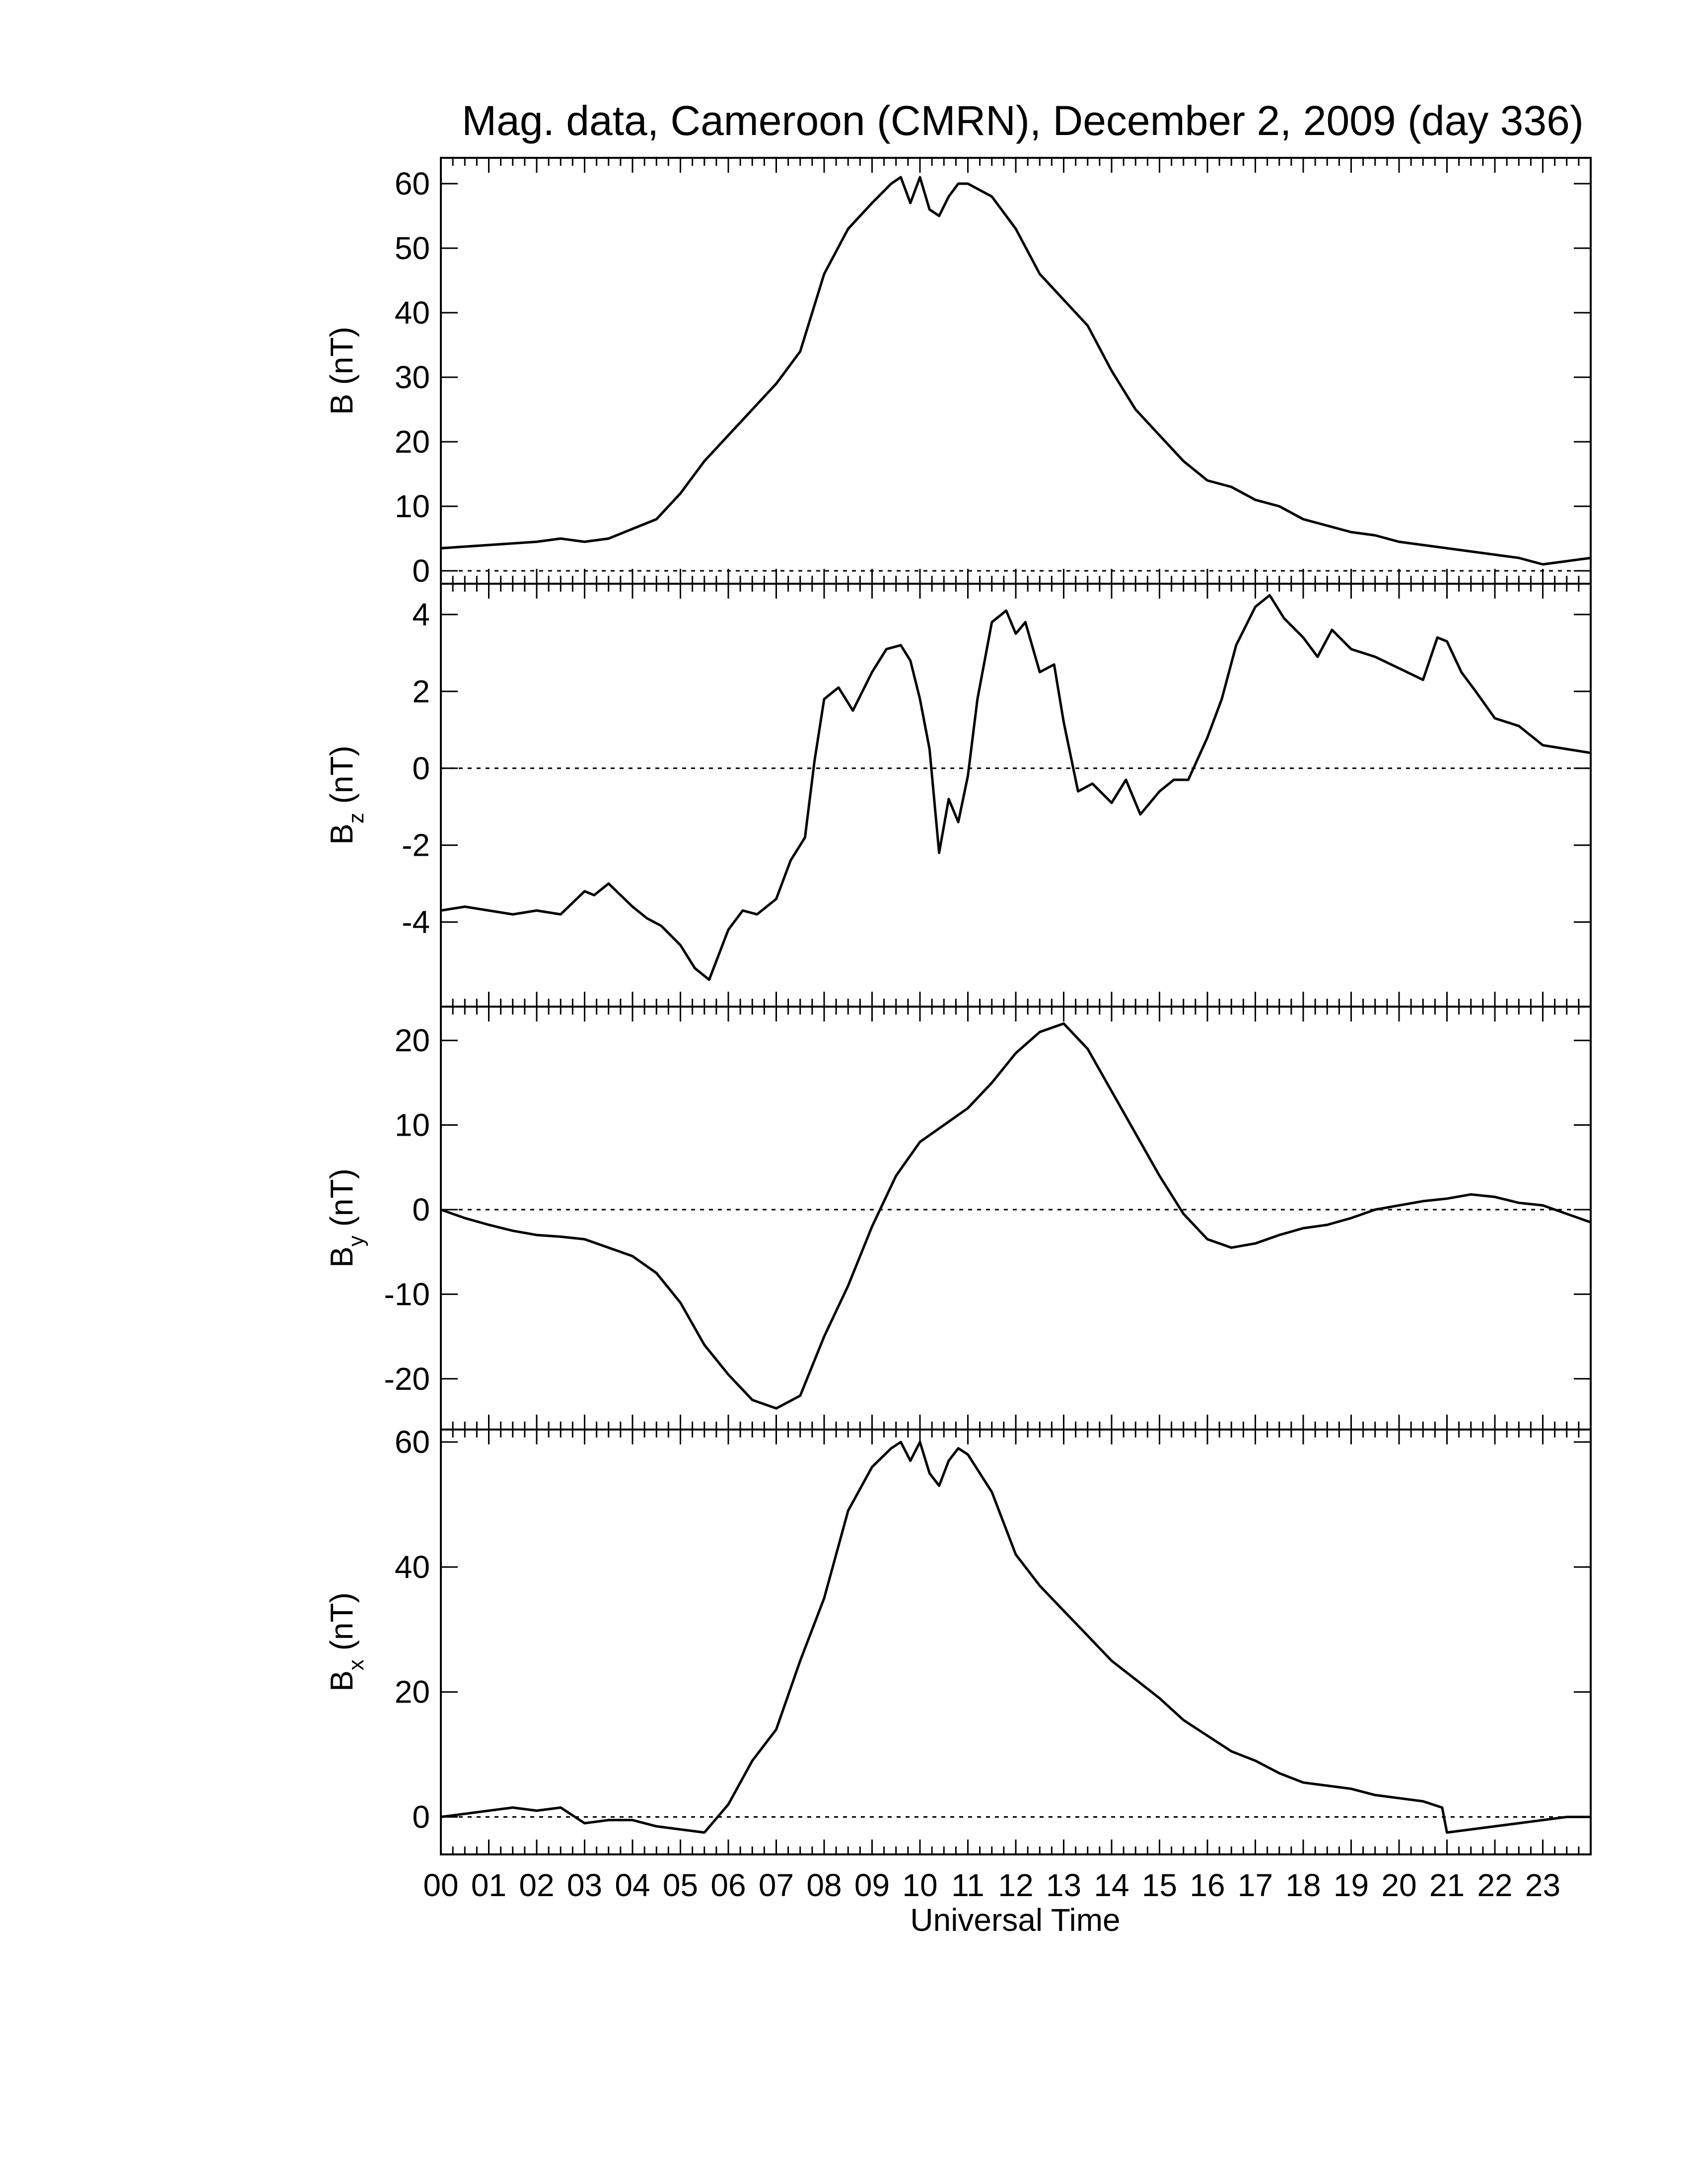 Image resolution: width=1688 pixels, height=2184 pixels. What do you see at coordinates (584, 1885) in the screenshot?
I see `x-tick-label: 03` at bounding box center [584, 1885].